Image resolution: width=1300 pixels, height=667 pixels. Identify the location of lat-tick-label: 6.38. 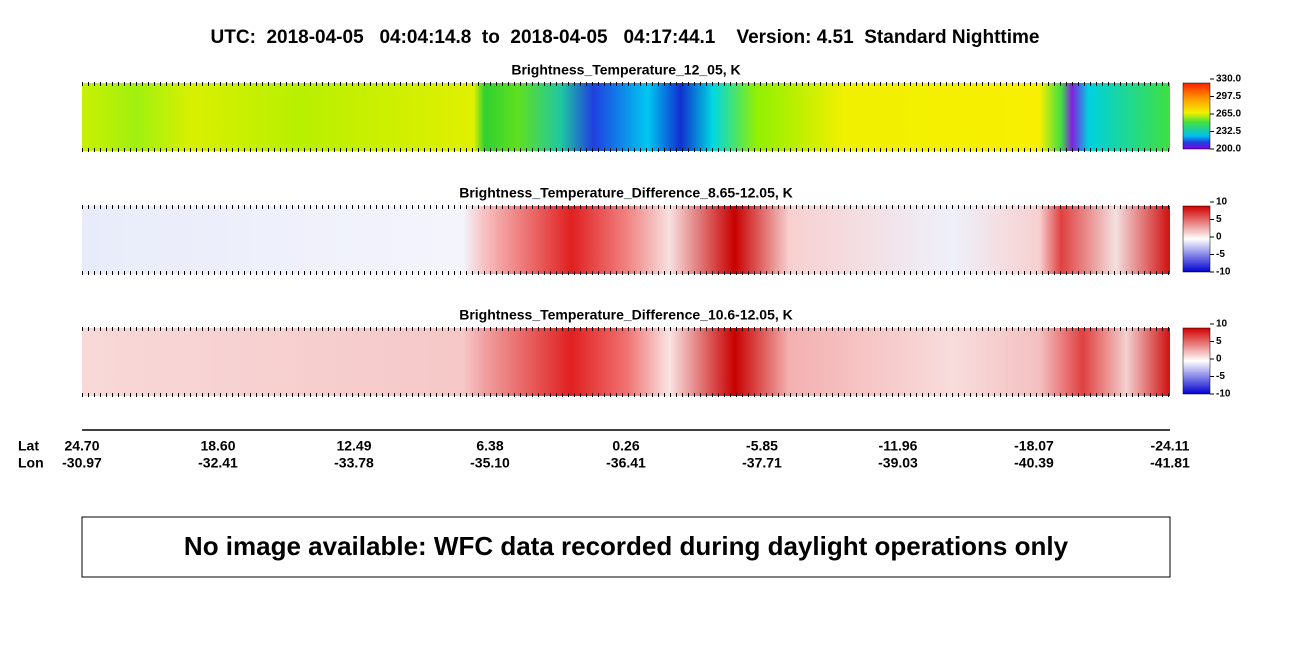
(489, 446).